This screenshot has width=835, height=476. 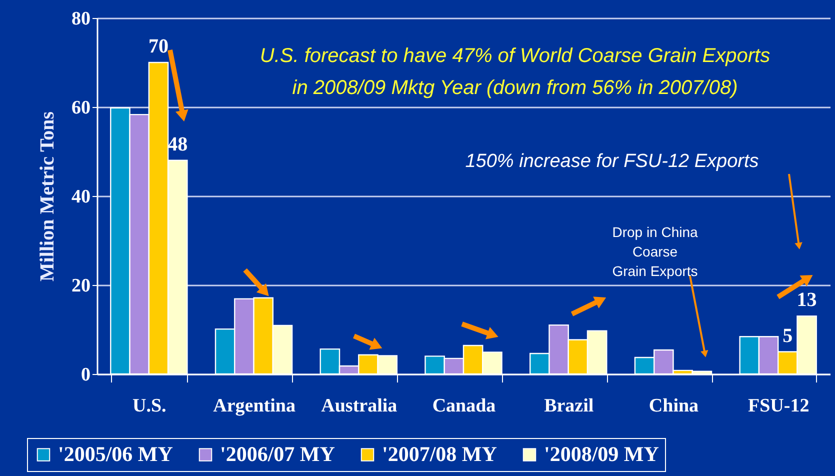 What do you see at coordinates (612, 161) in the screenshot?
I see `annotation: 150% increase for FSU-12 Exports` at bounding box center [612, 161].